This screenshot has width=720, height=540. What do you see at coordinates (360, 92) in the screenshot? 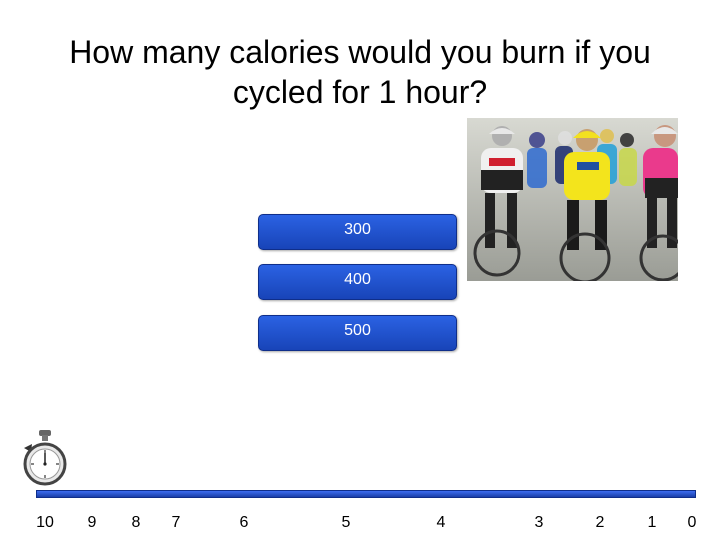
I see `question-line-2: cycled for 1 hour?` at bounding box center [360, 92].